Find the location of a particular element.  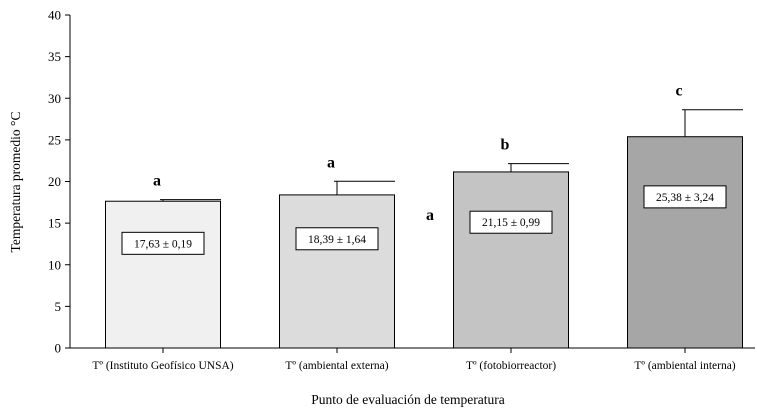

y-tick-label: 40 is located at coordinates (54, 15).